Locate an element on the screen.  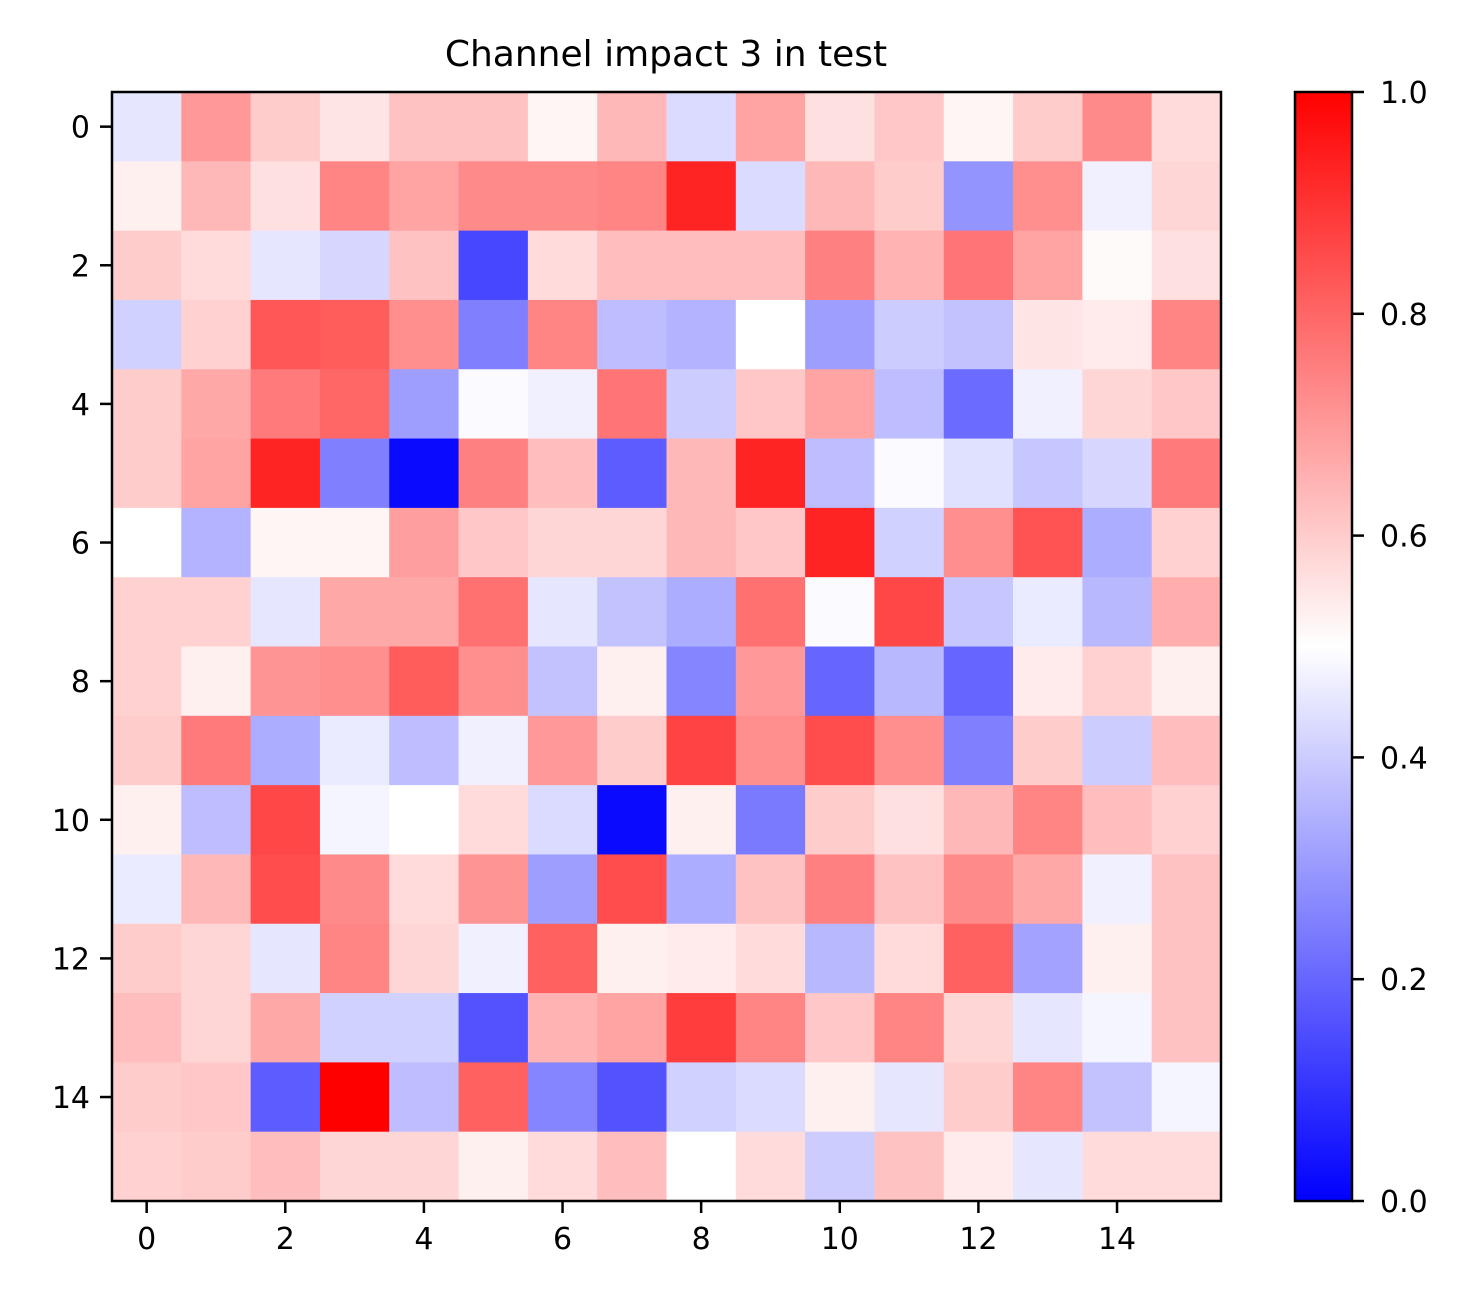
x-axis: 0 2 4 6 8 10 12 14 is located at coordinates (636, 1229).